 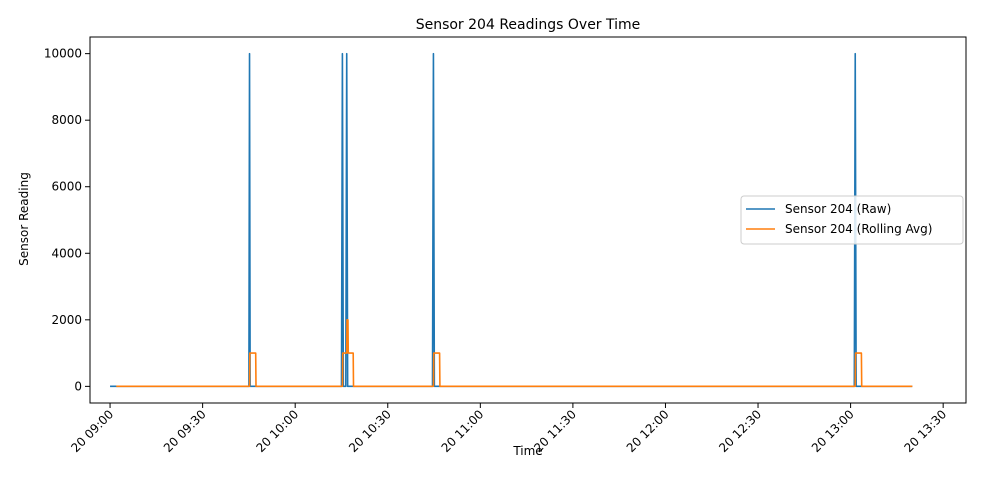 I want to click on x-tick-label: 20 09:30, so click(x=185, y=431).